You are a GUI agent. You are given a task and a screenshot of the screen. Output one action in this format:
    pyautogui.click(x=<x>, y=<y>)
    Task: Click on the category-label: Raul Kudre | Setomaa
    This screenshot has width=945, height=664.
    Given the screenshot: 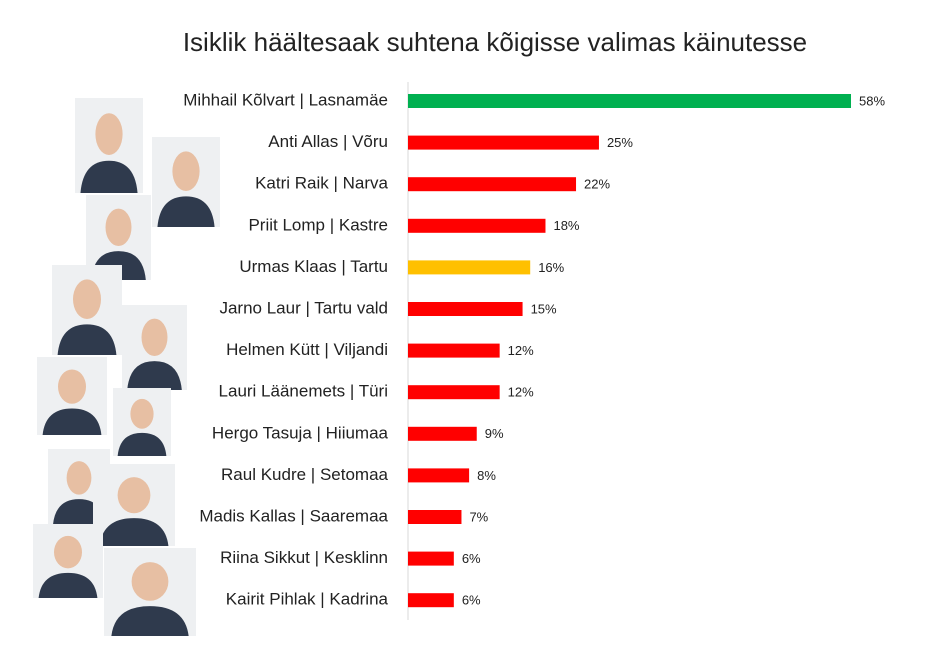 What is the action you would take?
    pyautogui.click(x=304, y=474)
    